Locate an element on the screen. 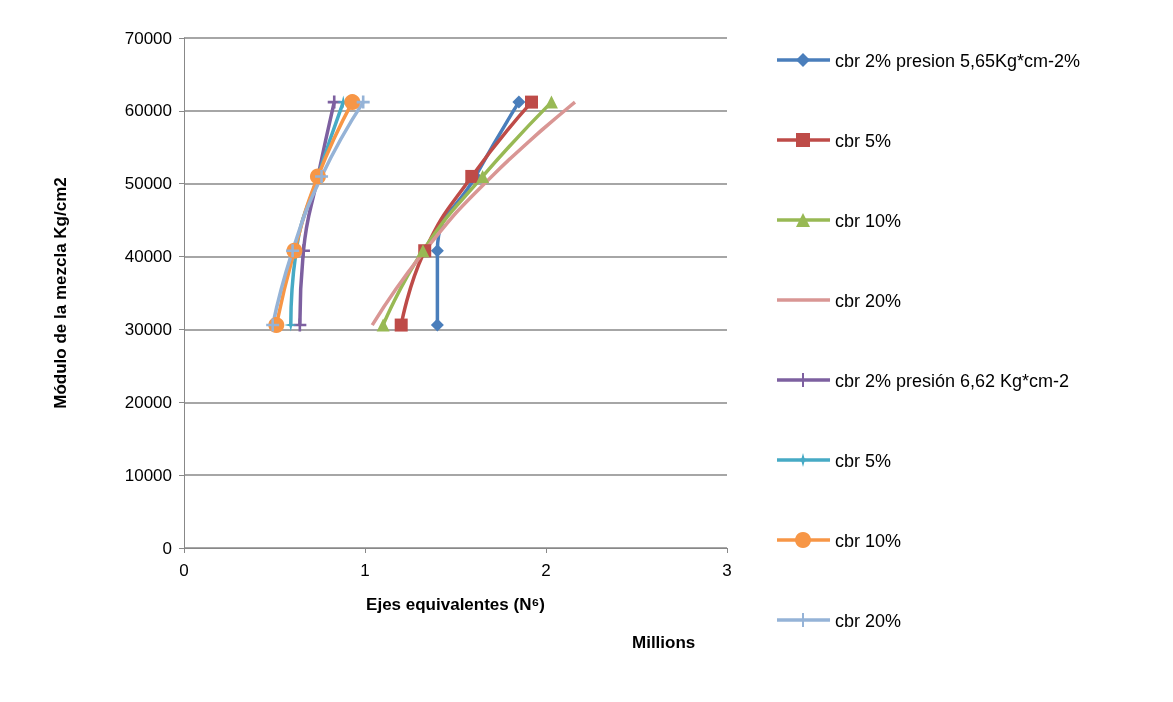  x-tick-label: 3 is located at coordinates (727, 570).